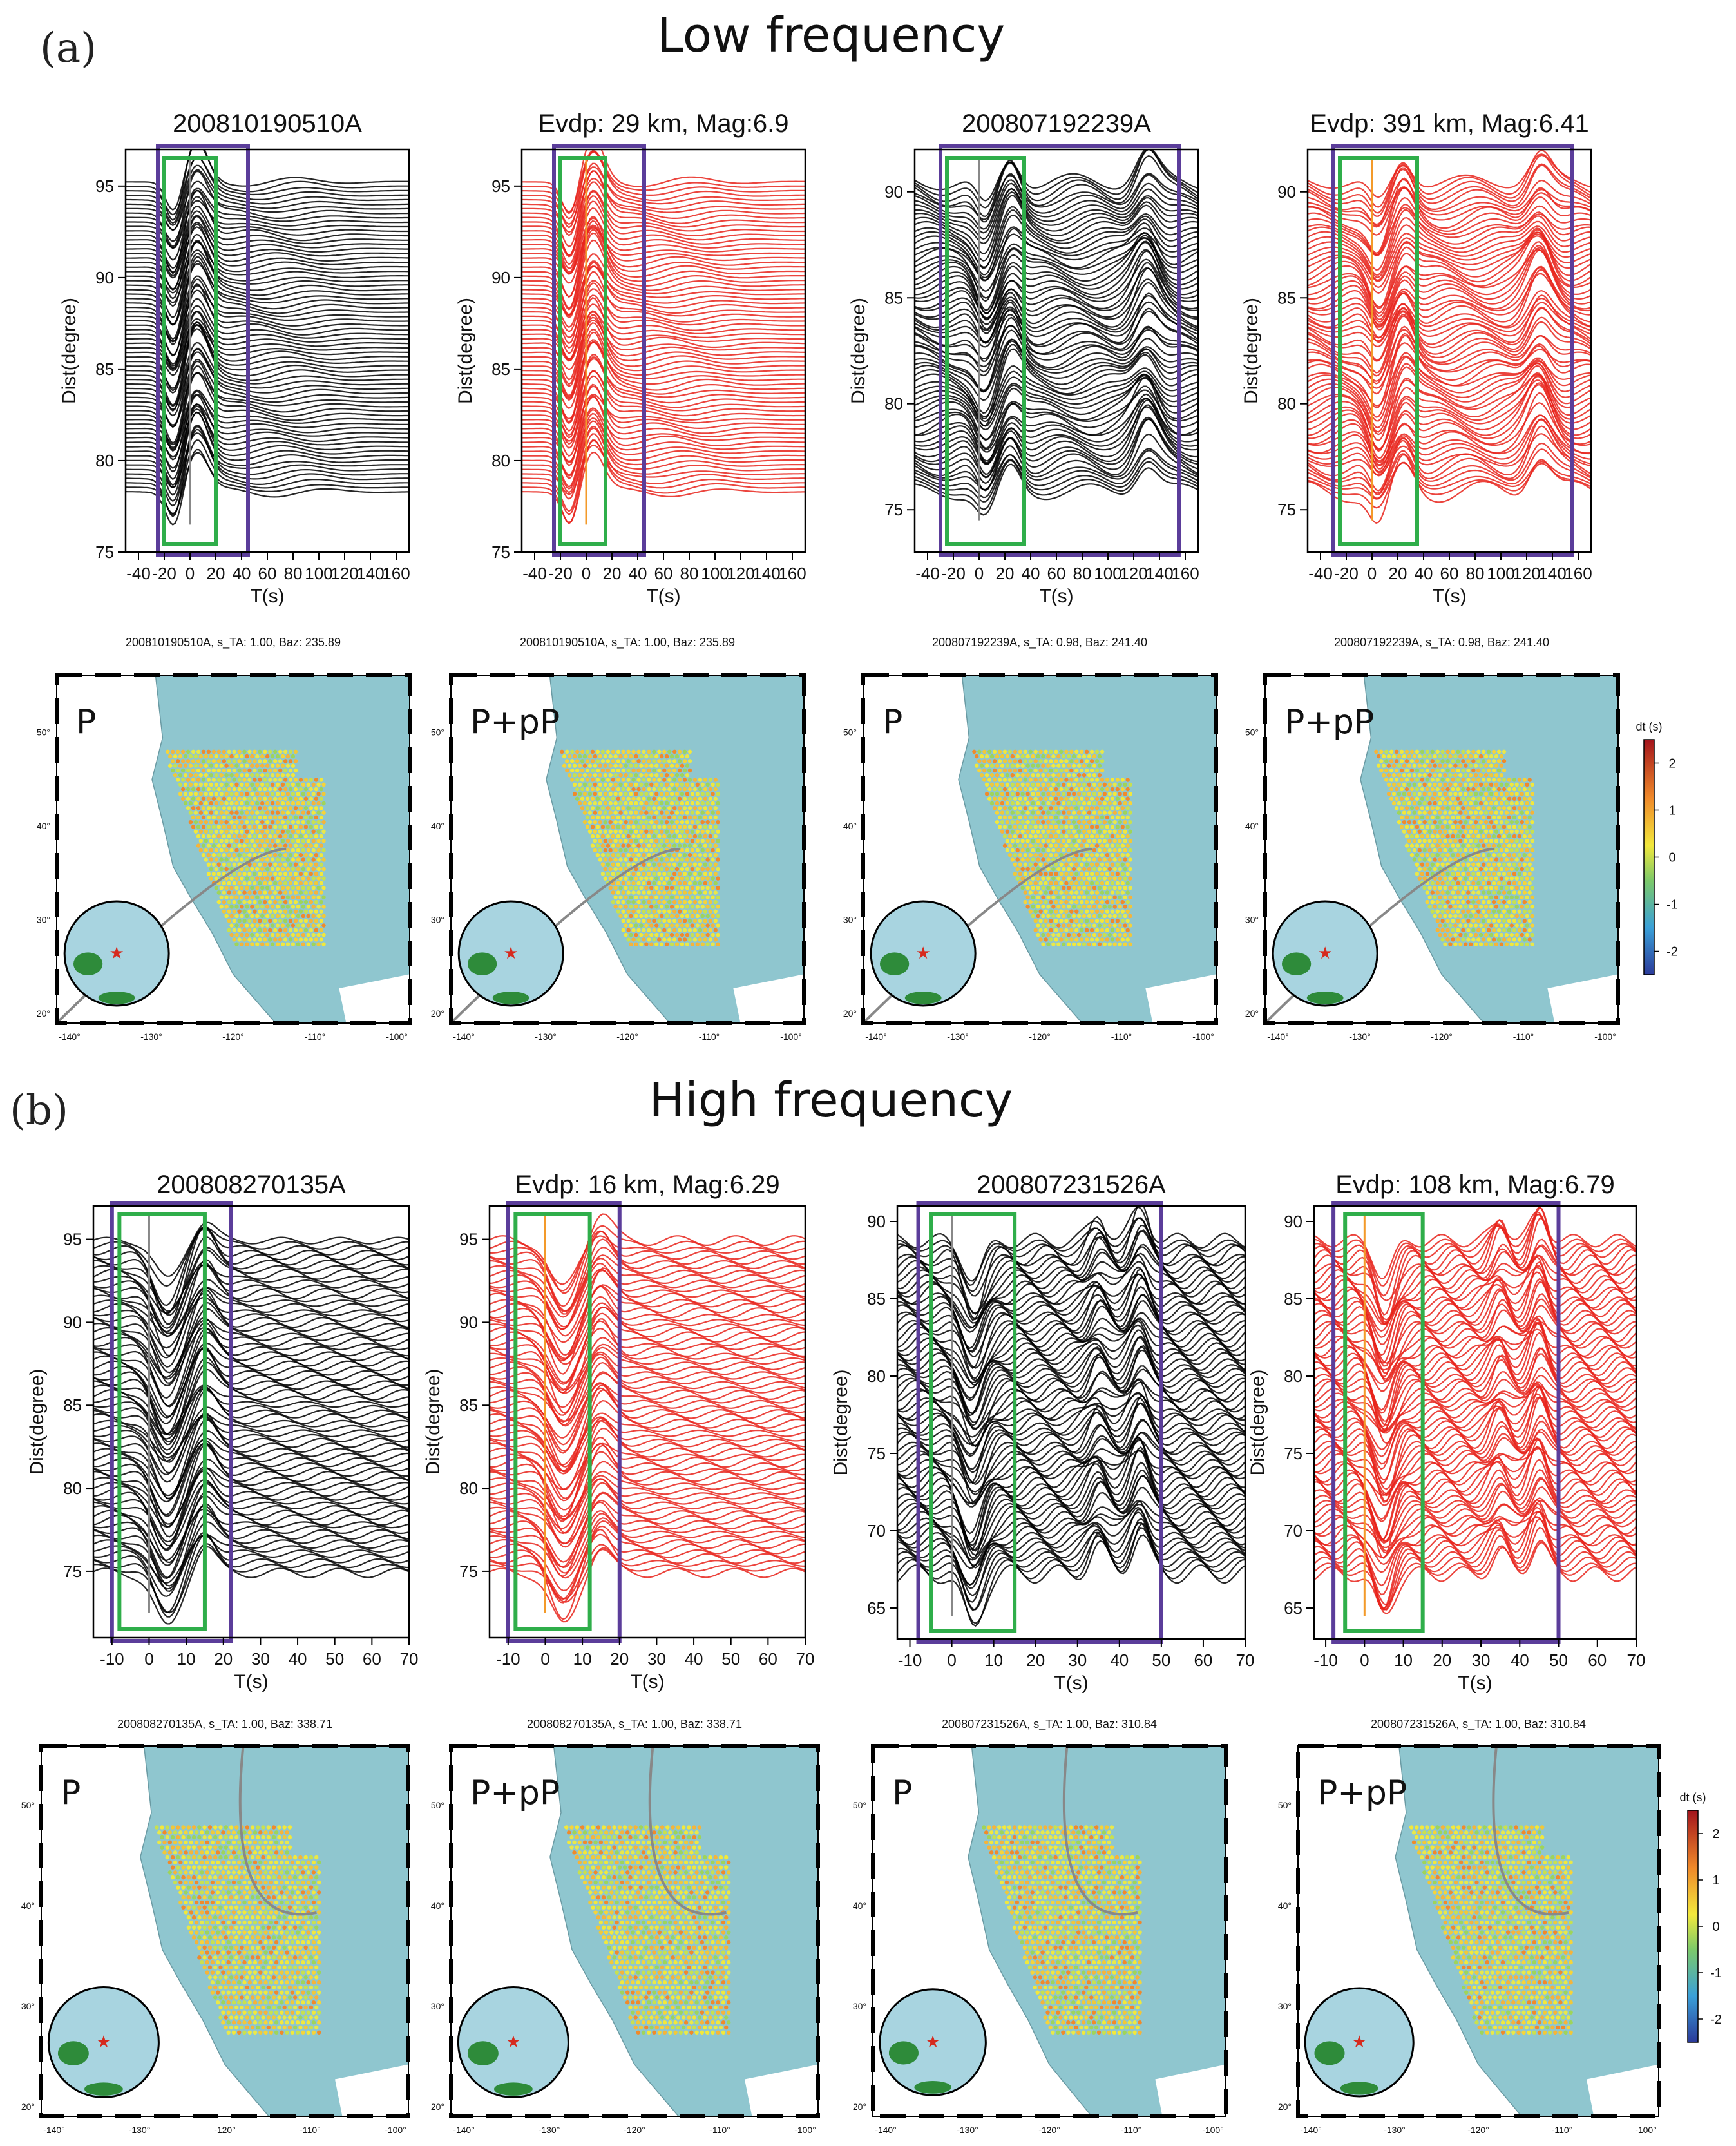 Image resolution: width=1736 pixels, height=2146 pixels. I want to click on land-region, so click(683, 1931).